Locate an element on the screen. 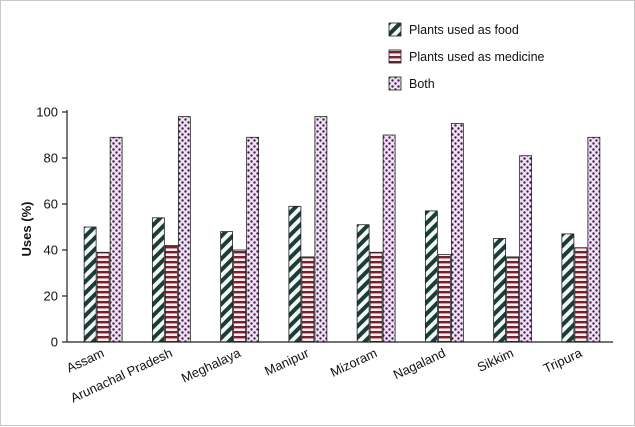 The image size is (635, 427). y-tick-label: 0 is located at coordinates (54, 342).